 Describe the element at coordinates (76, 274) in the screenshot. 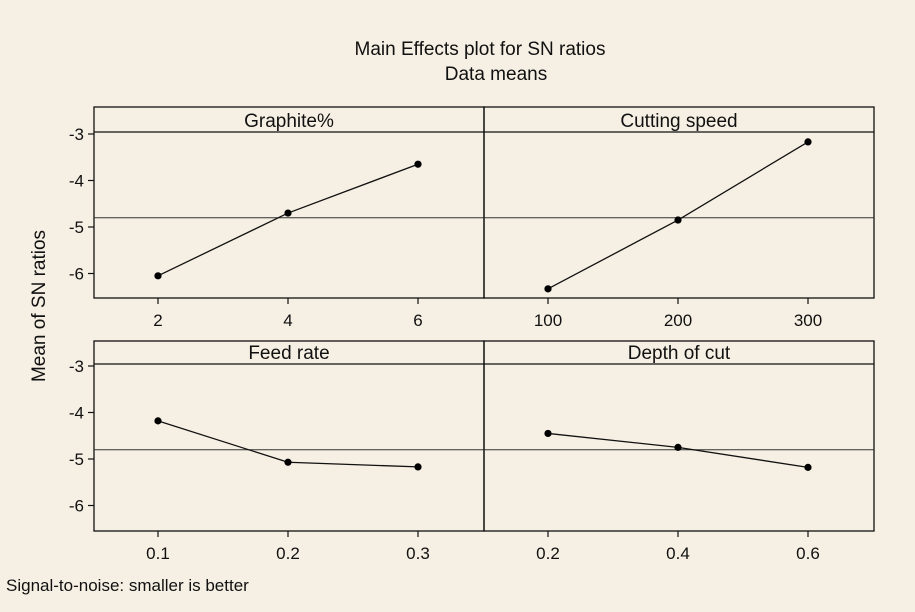

I see `y-tick-label-row0-3: -6` at that location.